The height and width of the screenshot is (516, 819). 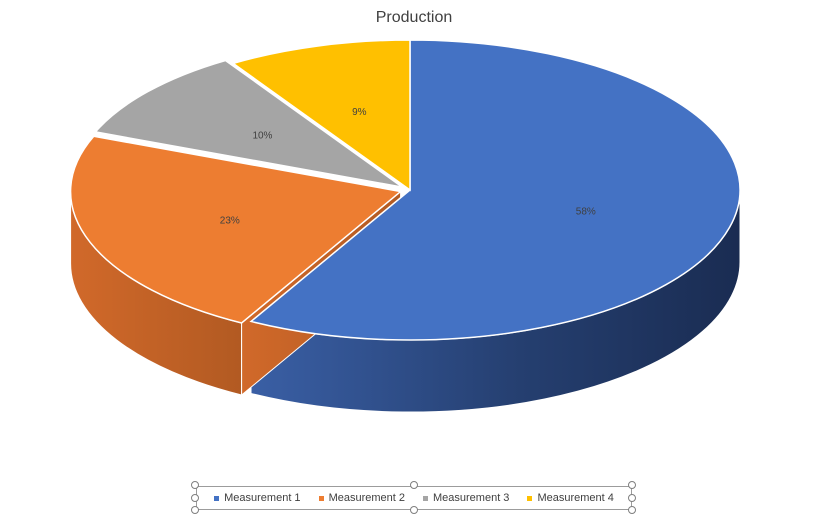 I want to click on legend-item: Measurement 4, so click(x=570, y=498).